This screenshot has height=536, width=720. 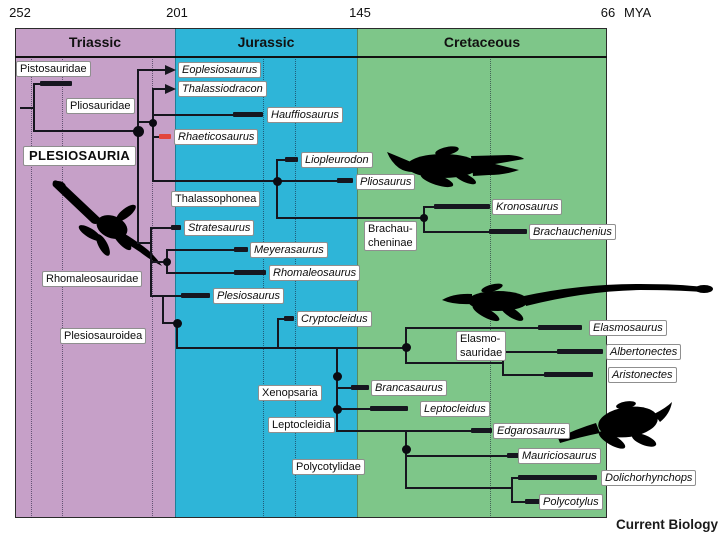 I want to click on taxon-label-albertonectes: Albertonectes, so click(x=644, y=352).